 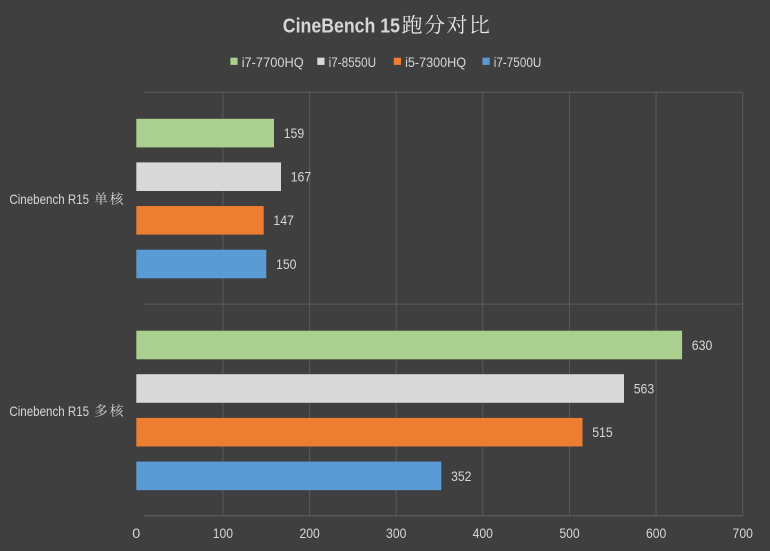 I want to click on svg-text: CineBench 15, so click(x=341, y=26).